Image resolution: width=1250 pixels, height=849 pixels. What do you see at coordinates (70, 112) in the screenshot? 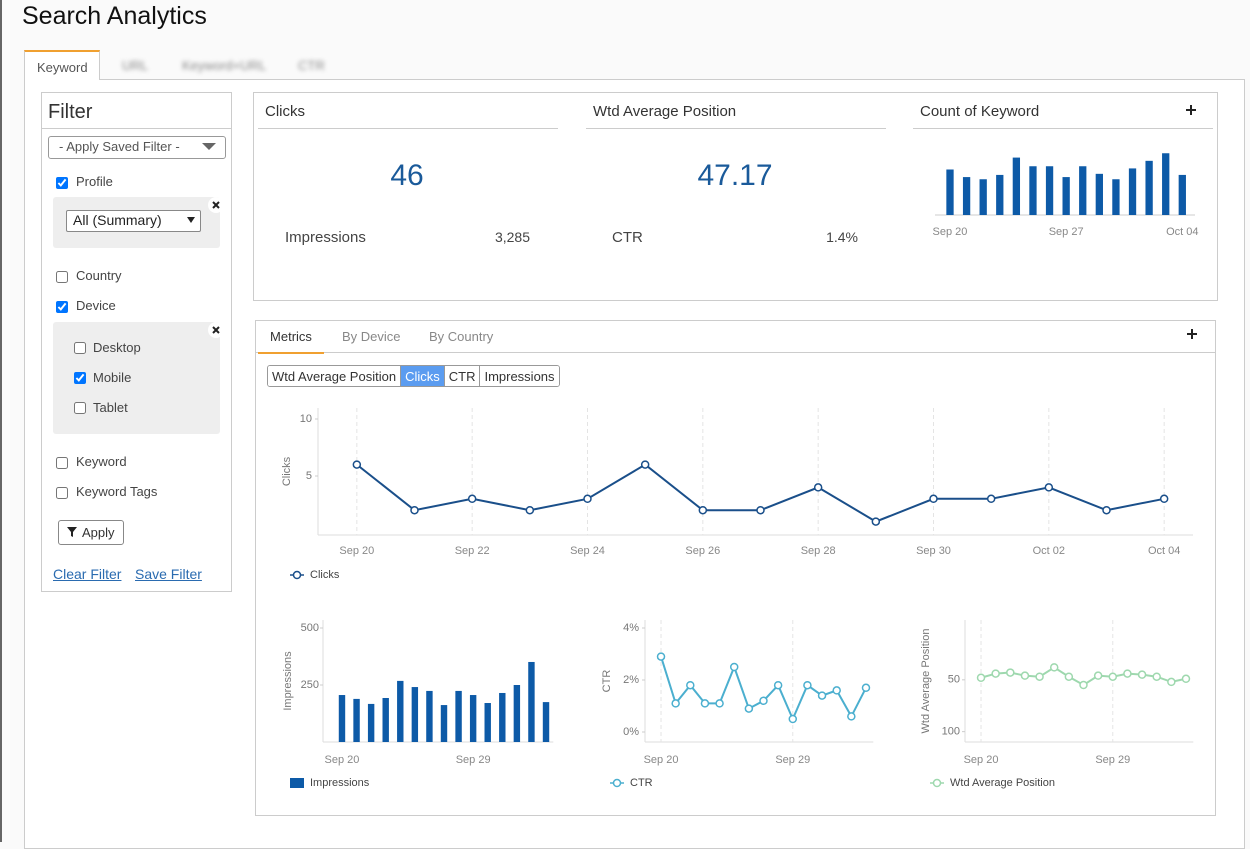
I see `filter-title: Filter` at bounding box center [70, 112].